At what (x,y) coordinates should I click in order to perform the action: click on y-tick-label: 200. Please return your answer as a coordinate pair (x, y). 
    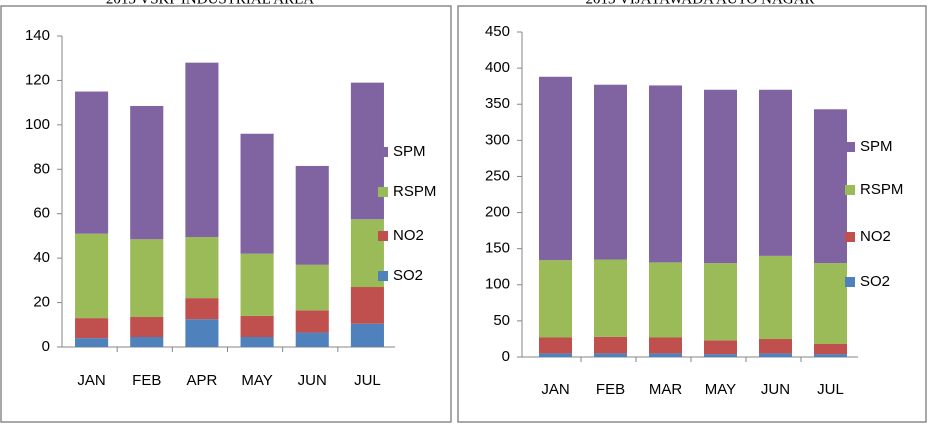
    Looking at the image, I should click on (497, 212).